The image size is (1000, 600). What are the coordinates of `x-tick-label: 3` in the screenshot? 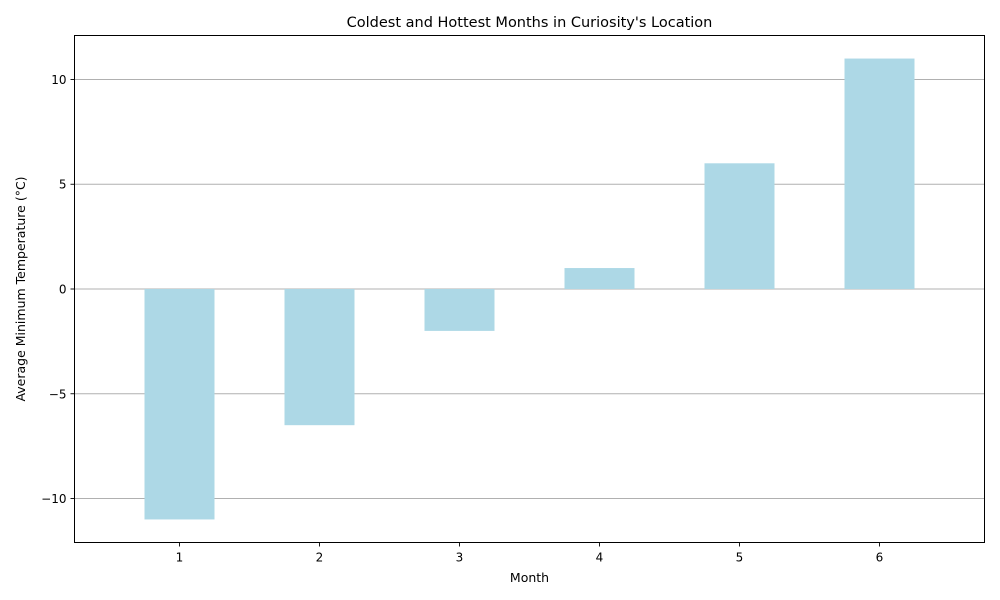 It's located at (460, 558).